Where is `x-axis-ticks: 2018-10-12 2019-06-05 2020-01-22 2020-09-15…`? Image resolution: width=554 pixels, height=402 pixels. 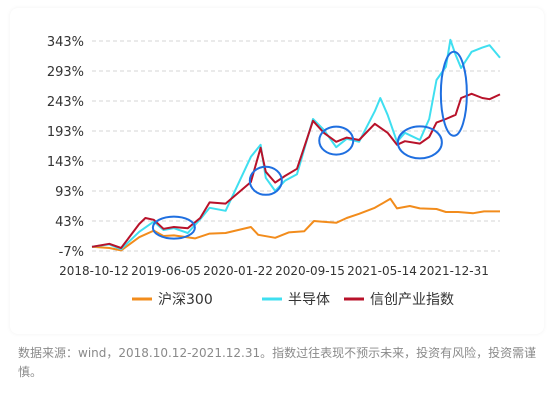 x-axis-ticks: 2018-10-12 2019-06-05 2020-01-22 2020-09-15… is located at coordinates (274, 271).